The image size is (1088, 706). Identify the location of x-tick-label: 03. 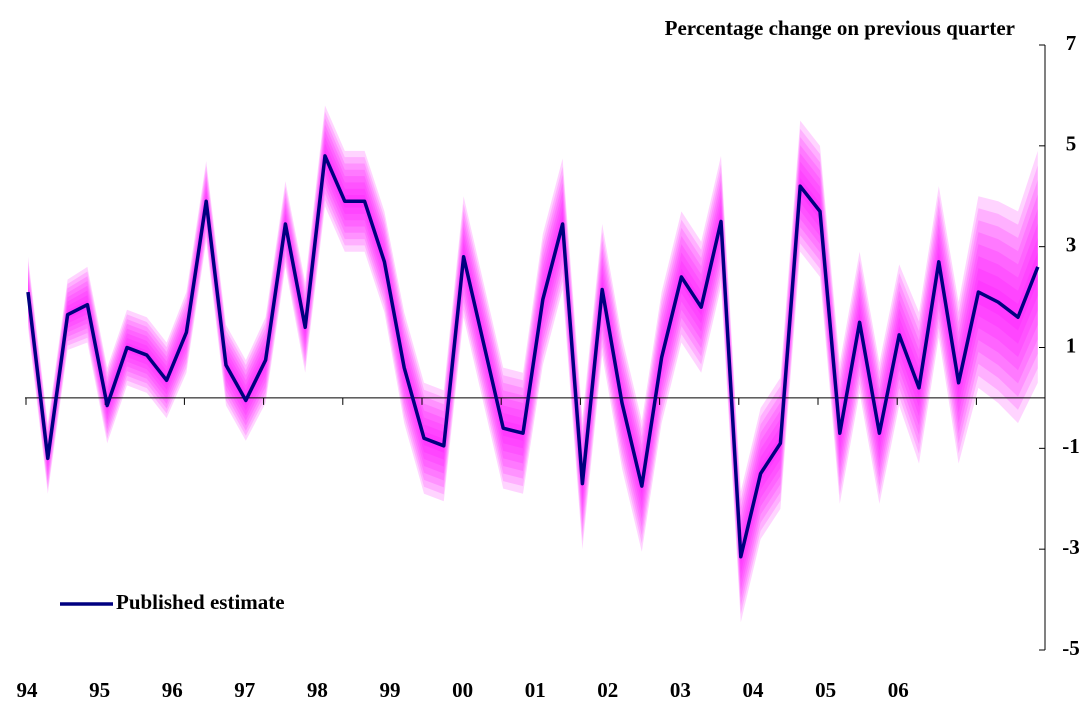
(680, 690).